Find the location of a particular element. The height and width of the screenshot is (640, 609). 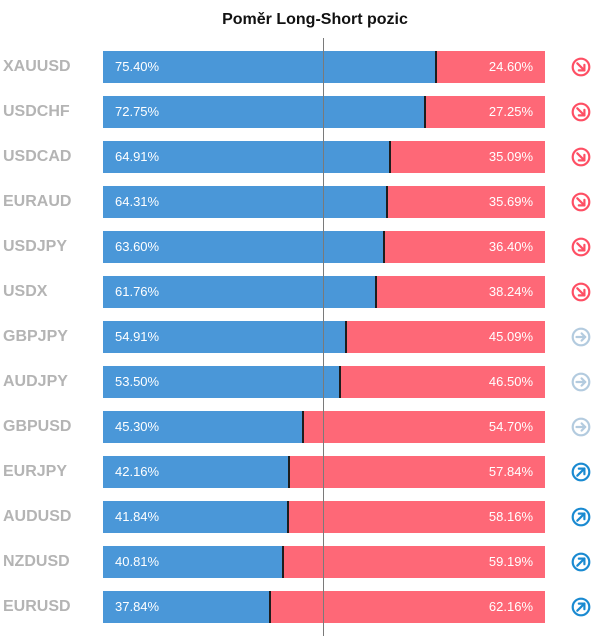

long-value-label: 53.50% is located at coordinates (137, 381).